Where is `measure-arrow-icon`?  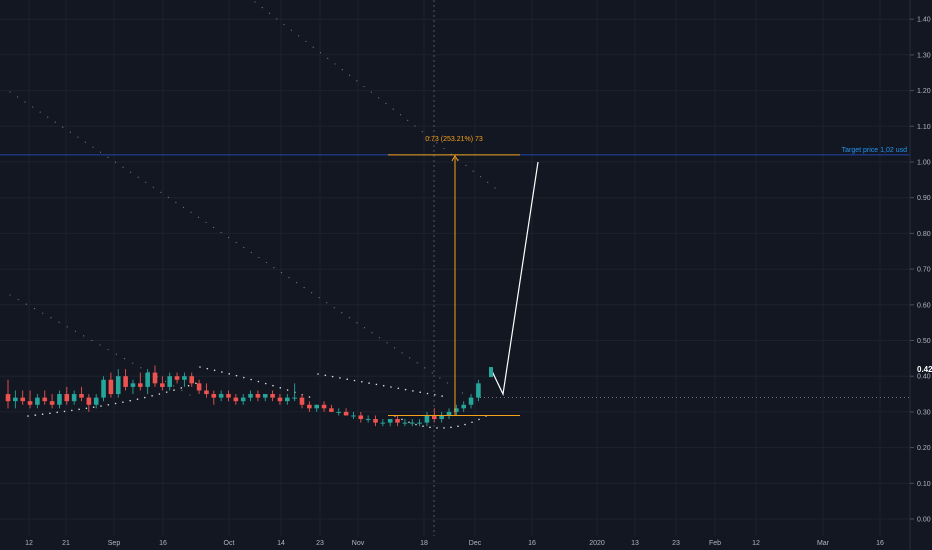
measure-arrow-icon is located at coordinates (455, 158).